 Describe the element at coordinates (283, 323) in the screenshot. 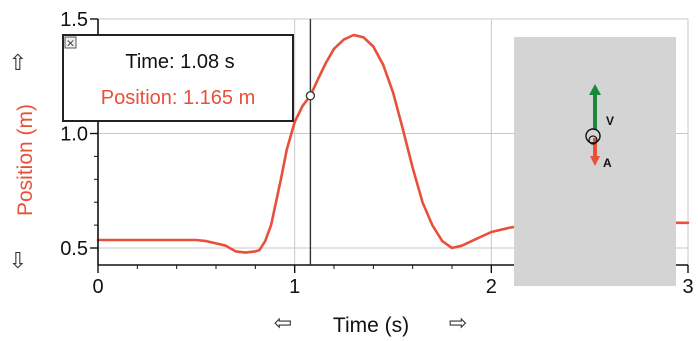

I see `scroll-left-arrow-icon: ⇦` at that location.